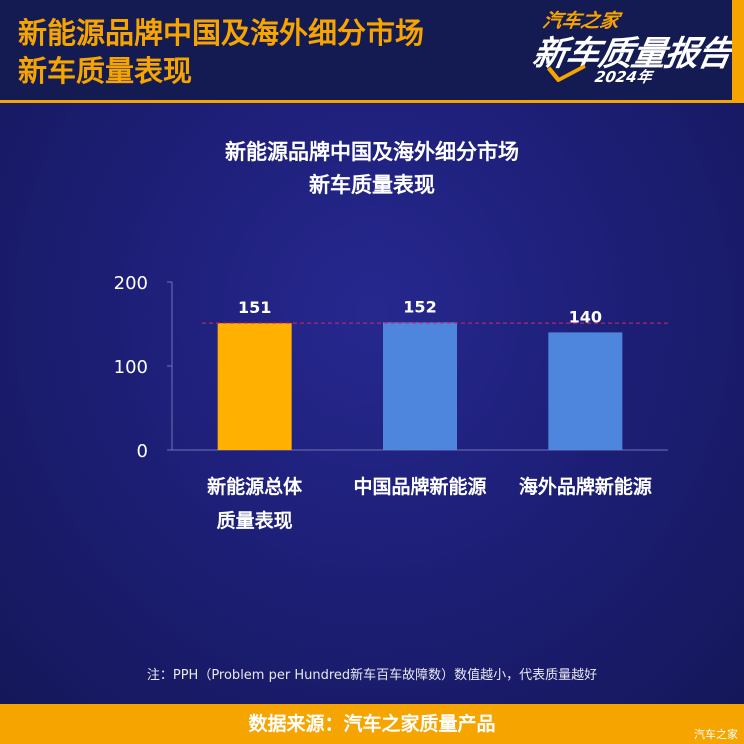 This screenshot has height=744, width=744. What do you see at coordinates (268, 52) in the screenshot?
I see `page-title: 新能源品牌中国及海外细分市场 新车质量表现` at bounding box center [268, 52].